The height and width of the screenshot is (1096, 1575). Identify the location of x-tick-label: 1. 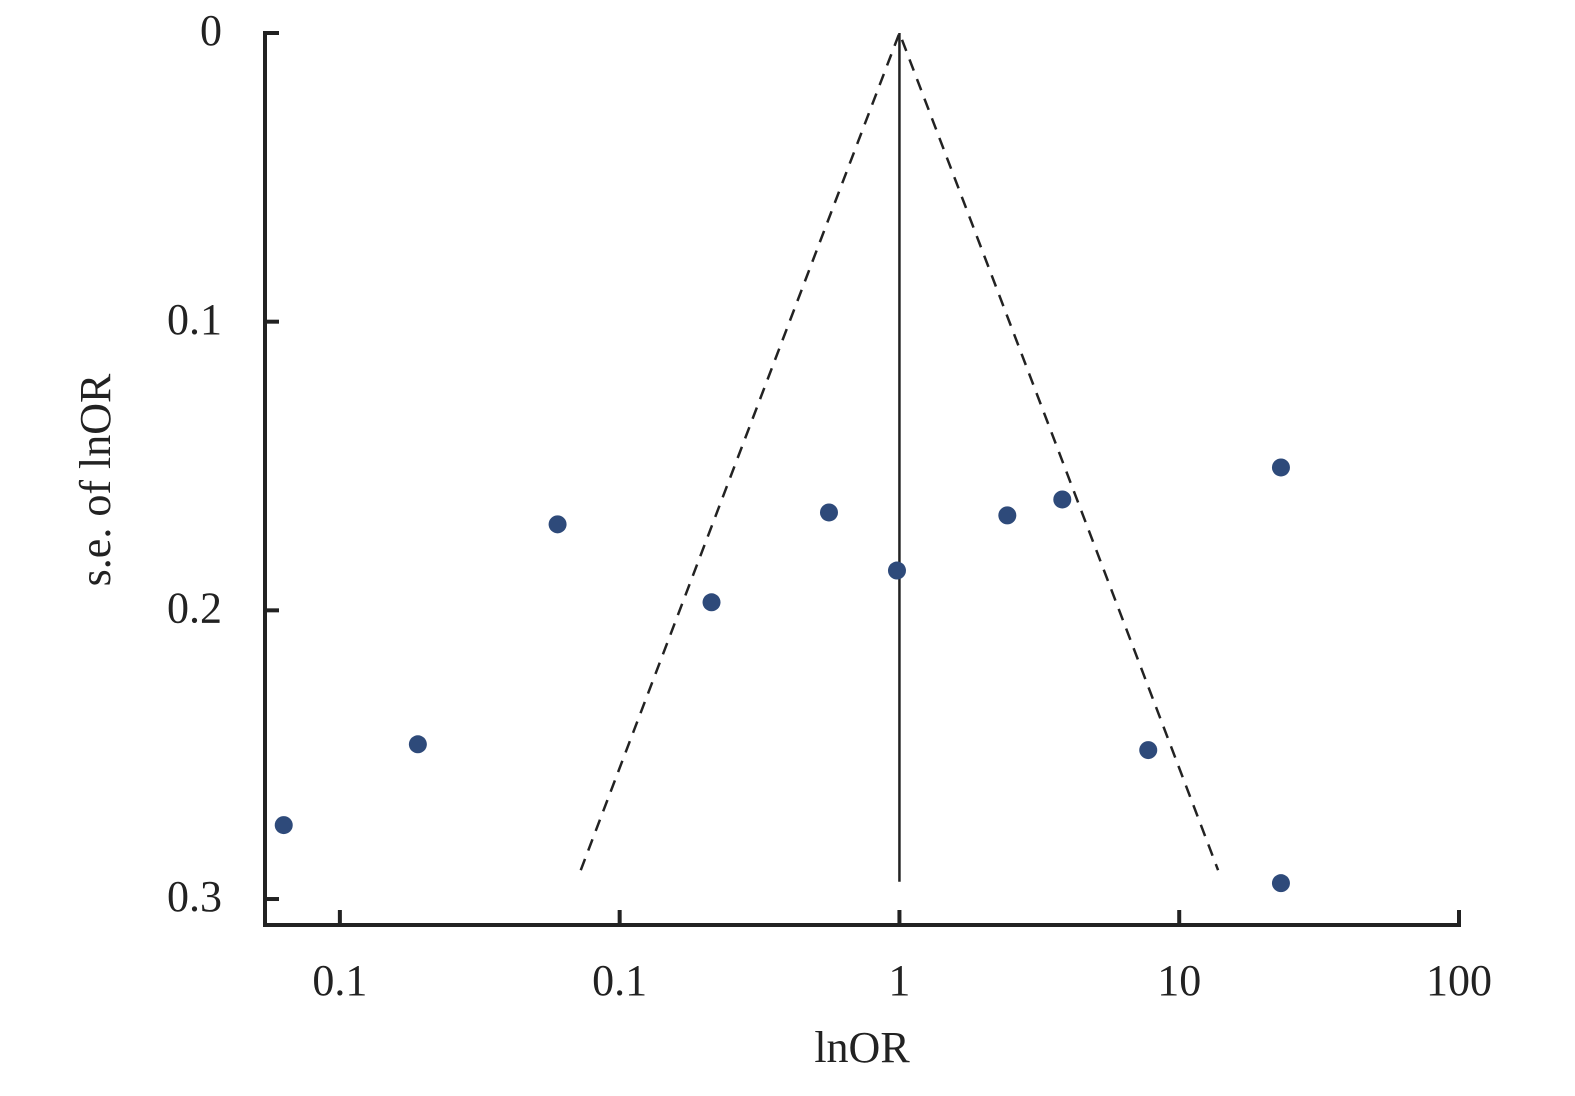
(899, 980).